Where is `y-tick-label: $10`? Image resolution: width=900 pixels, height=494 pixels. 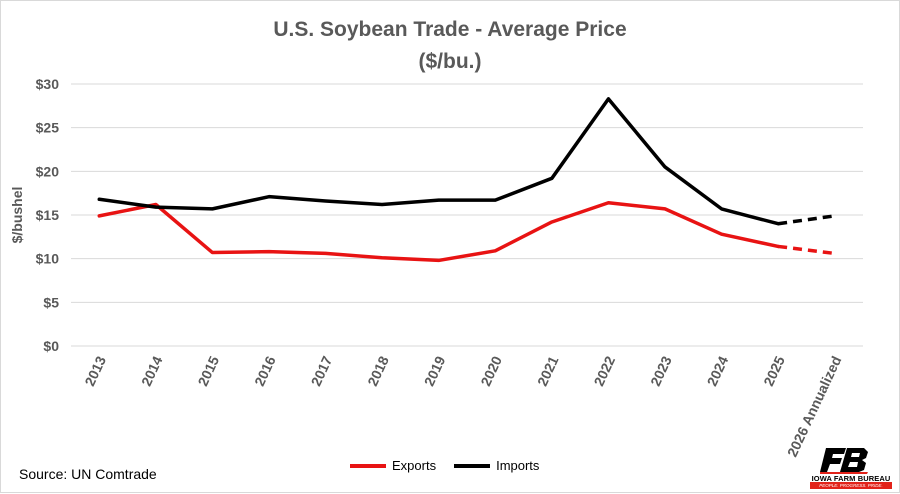 y-tick-label: $10 is located at coordinates (48, 259).